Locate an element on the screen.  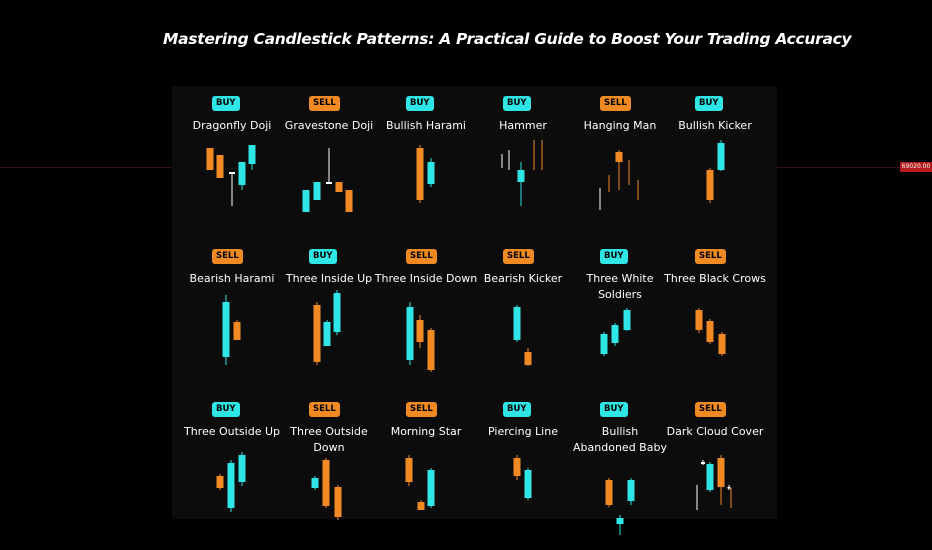
pattern-name: Morning Star is located at coordinates (426, 431).